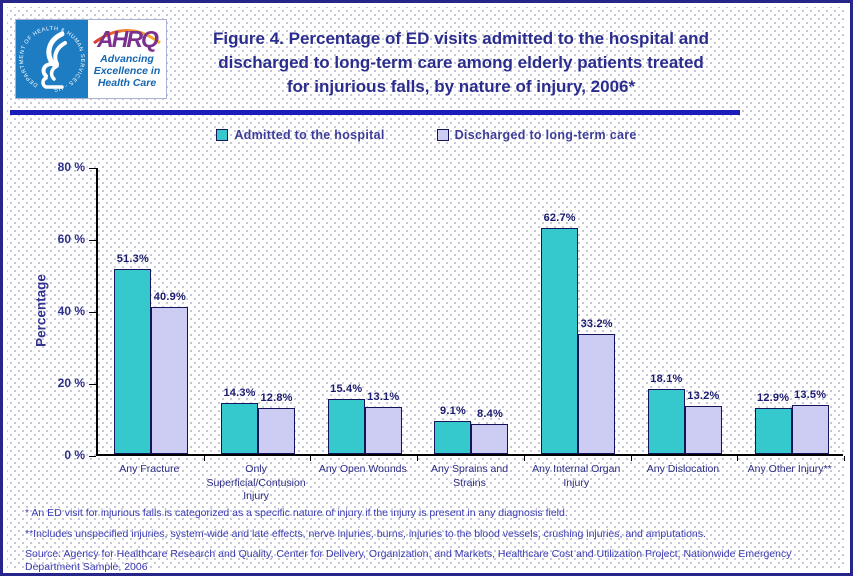  What do you see at coordinates (362, 469) in the screenshot?
I see `category-label: Any Open Wounds` at bounding box center [362, 469].